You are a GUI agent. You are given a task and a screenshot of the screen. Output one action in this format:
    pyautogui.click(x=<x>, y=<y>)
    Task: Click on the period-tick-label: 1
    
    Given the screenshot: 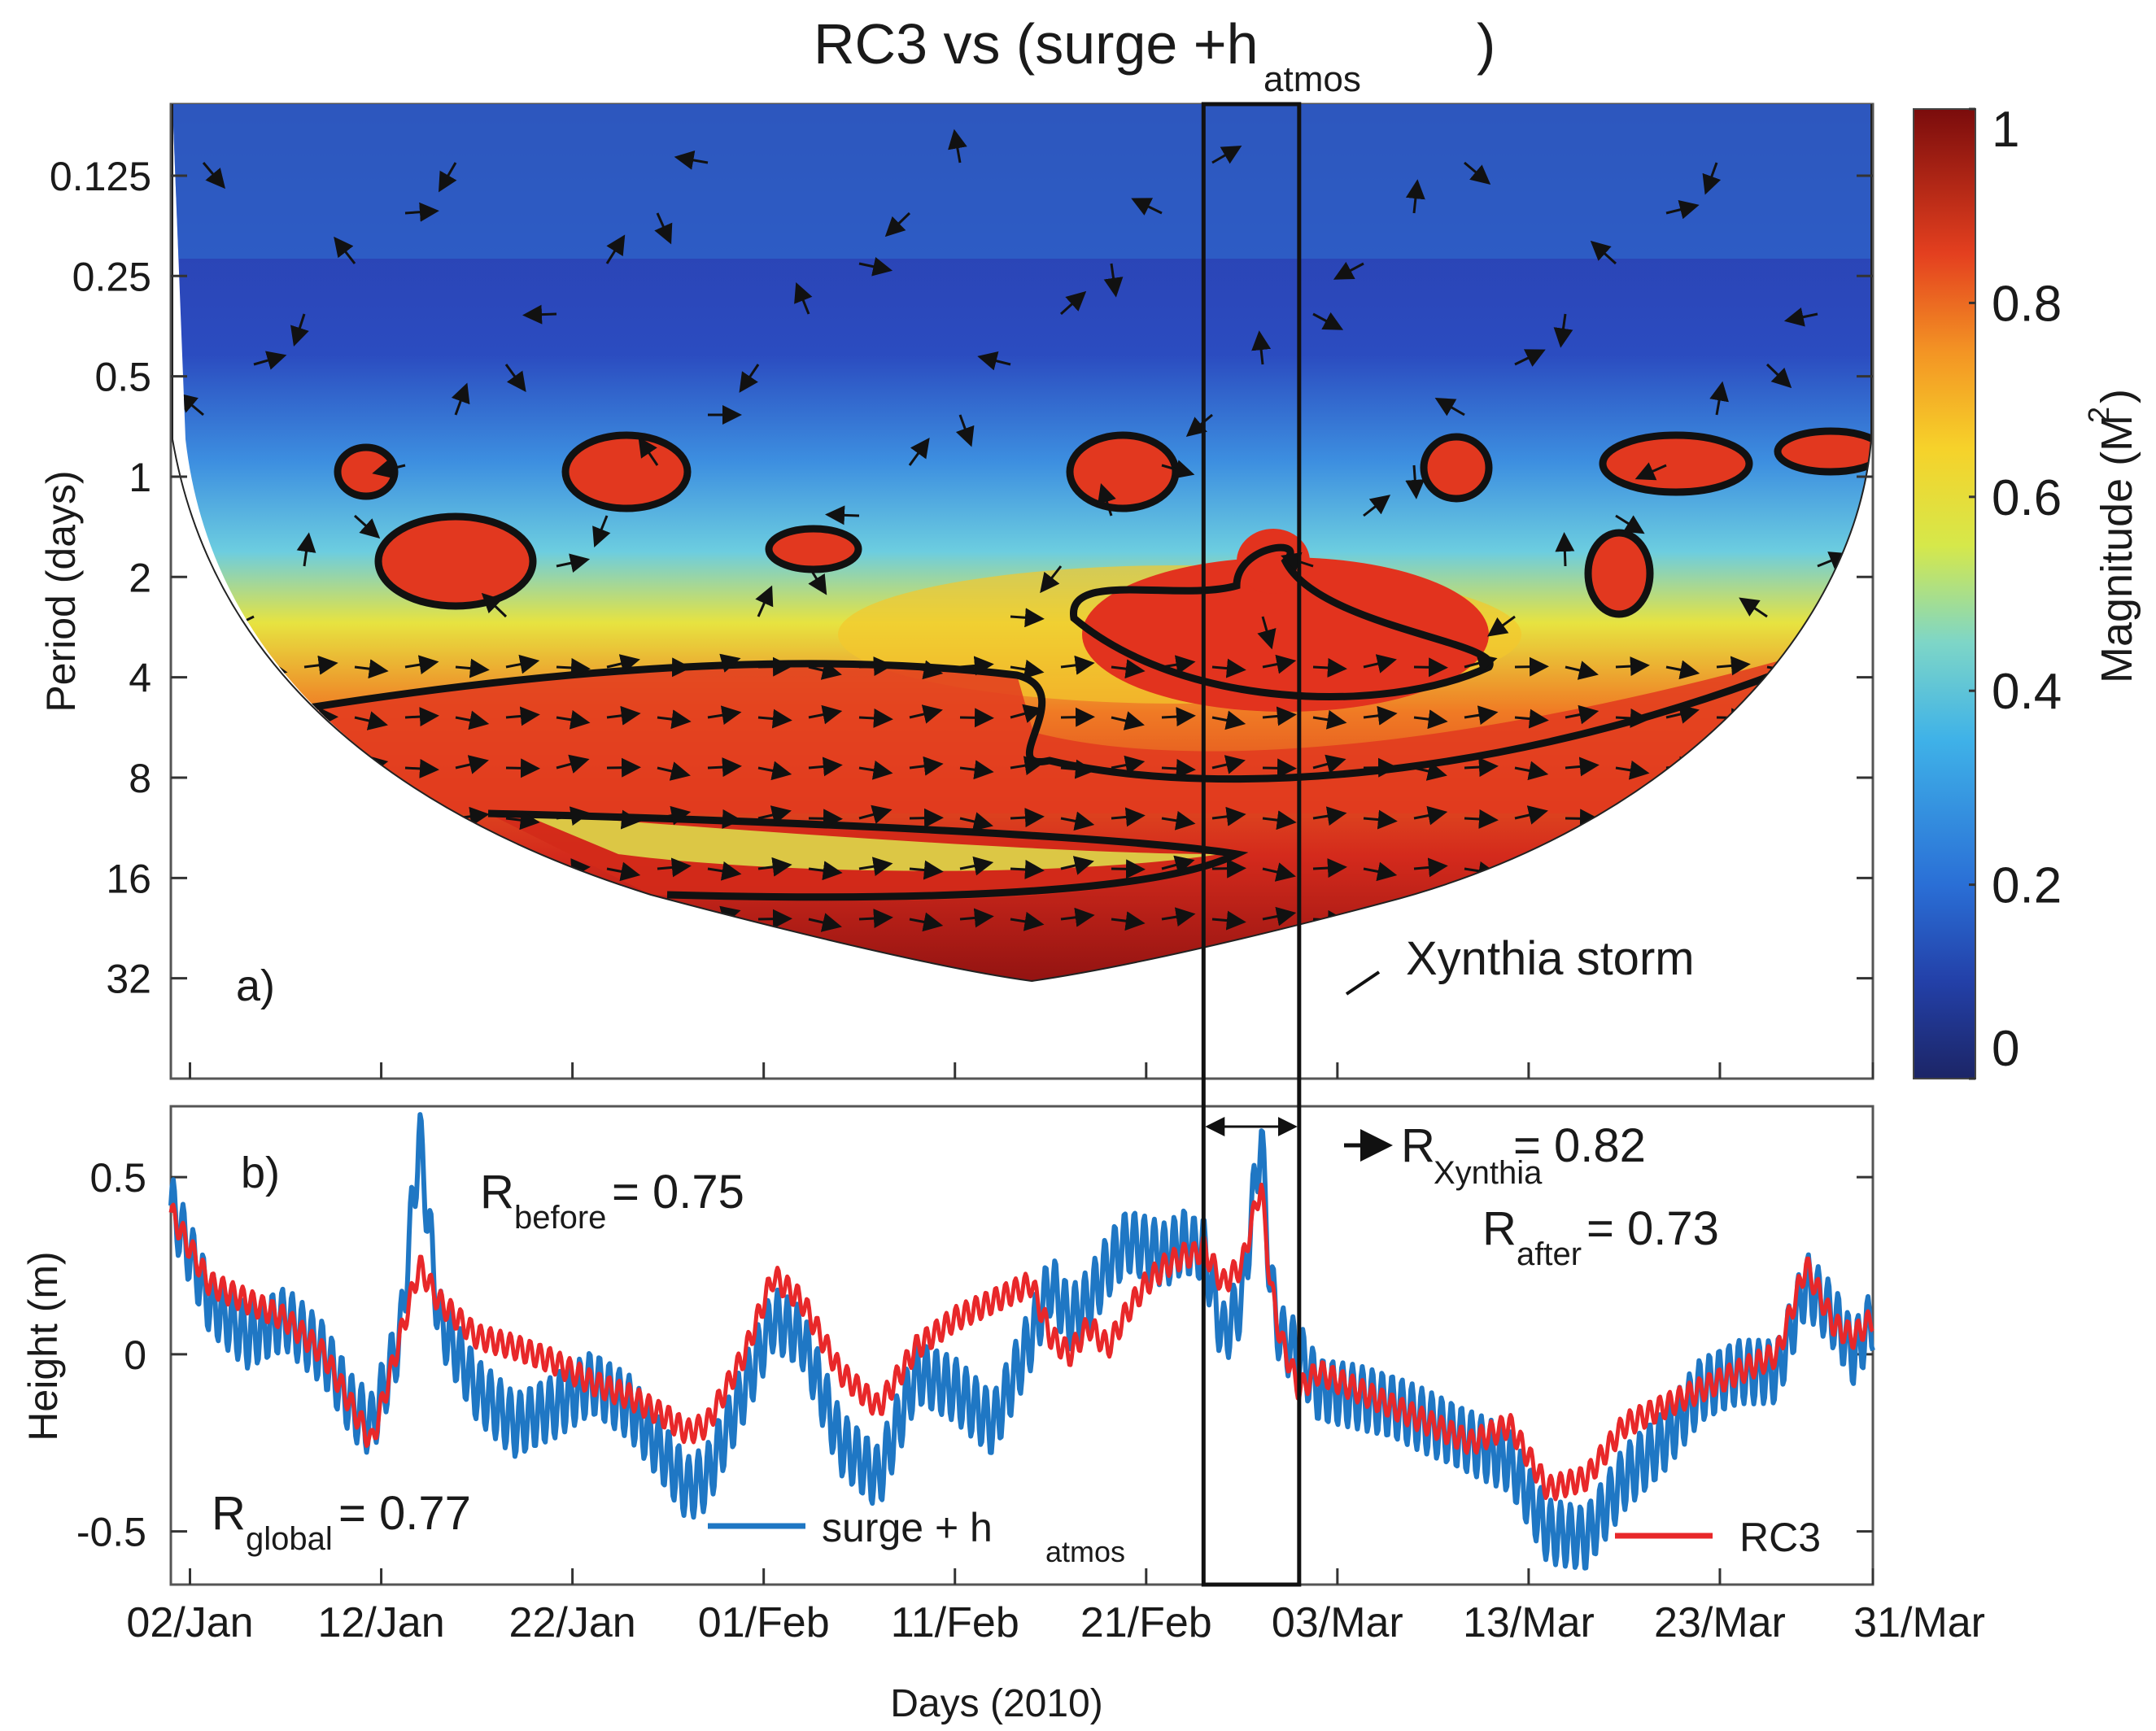 What is the action you would take?
    pyautogui.click(x=140, y=477)
    